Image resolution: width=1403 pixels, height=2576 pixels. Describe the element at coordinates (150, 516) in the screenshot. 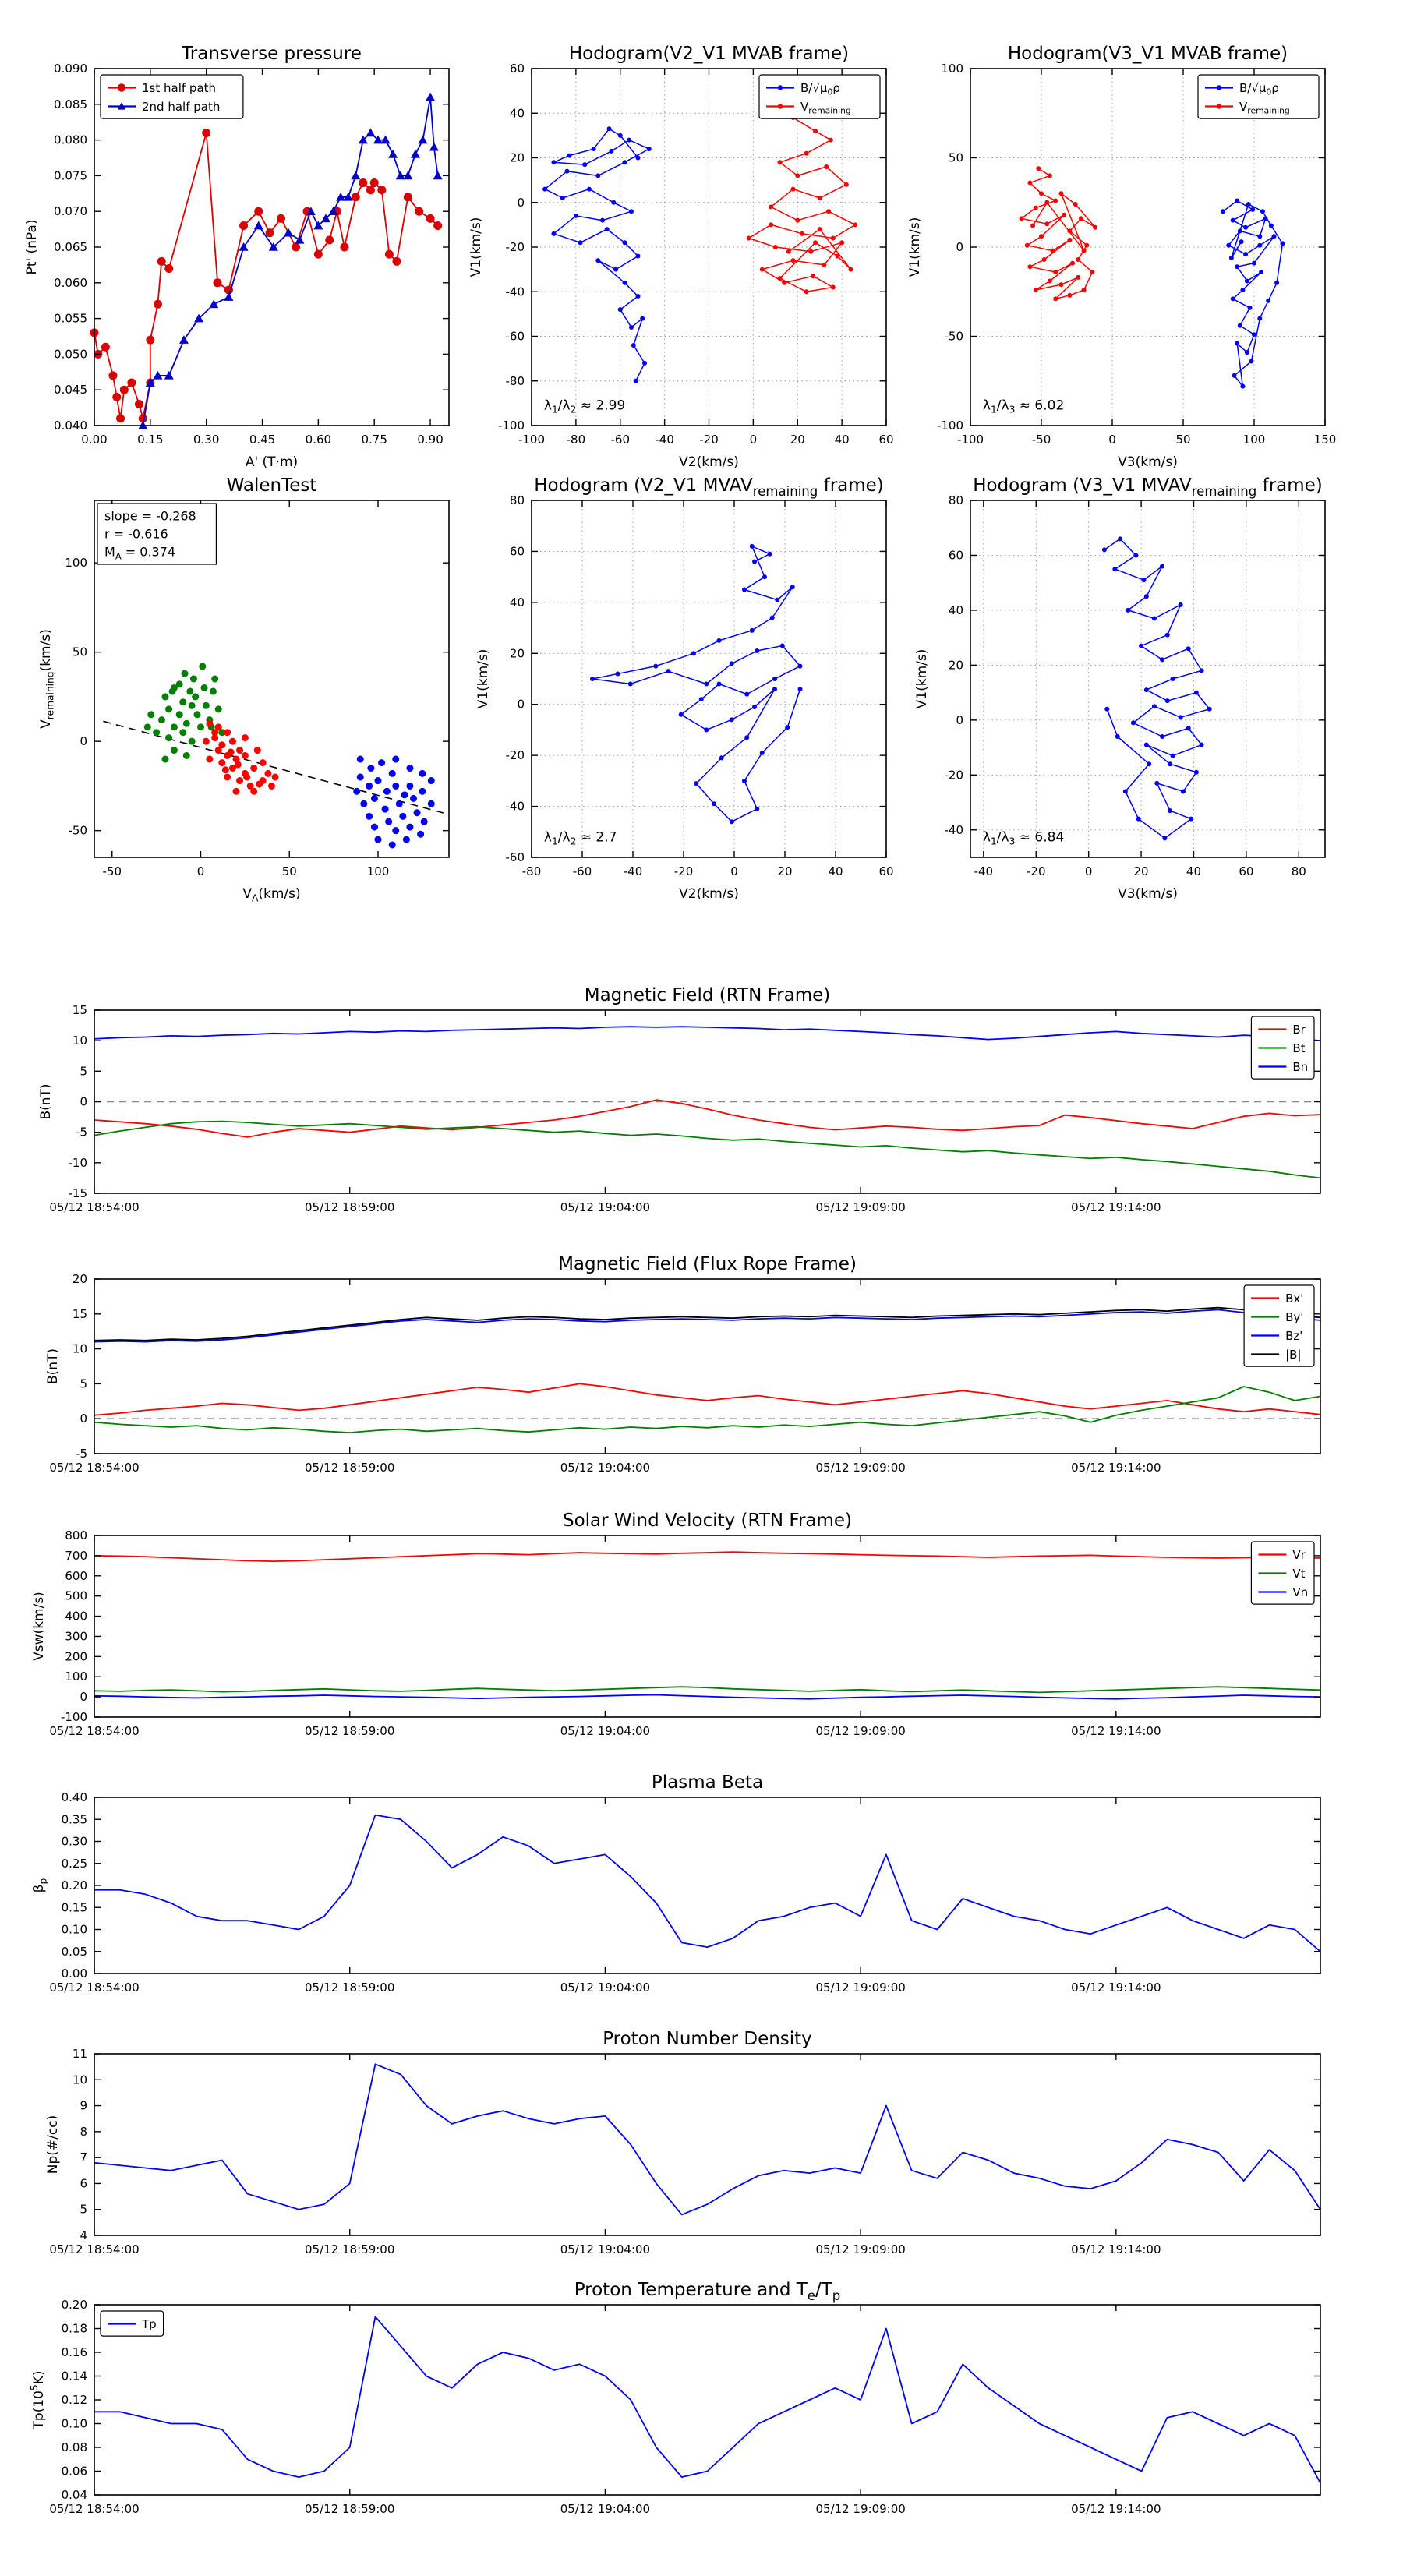

I see `info-box-line: slope = -0.268` at that location.